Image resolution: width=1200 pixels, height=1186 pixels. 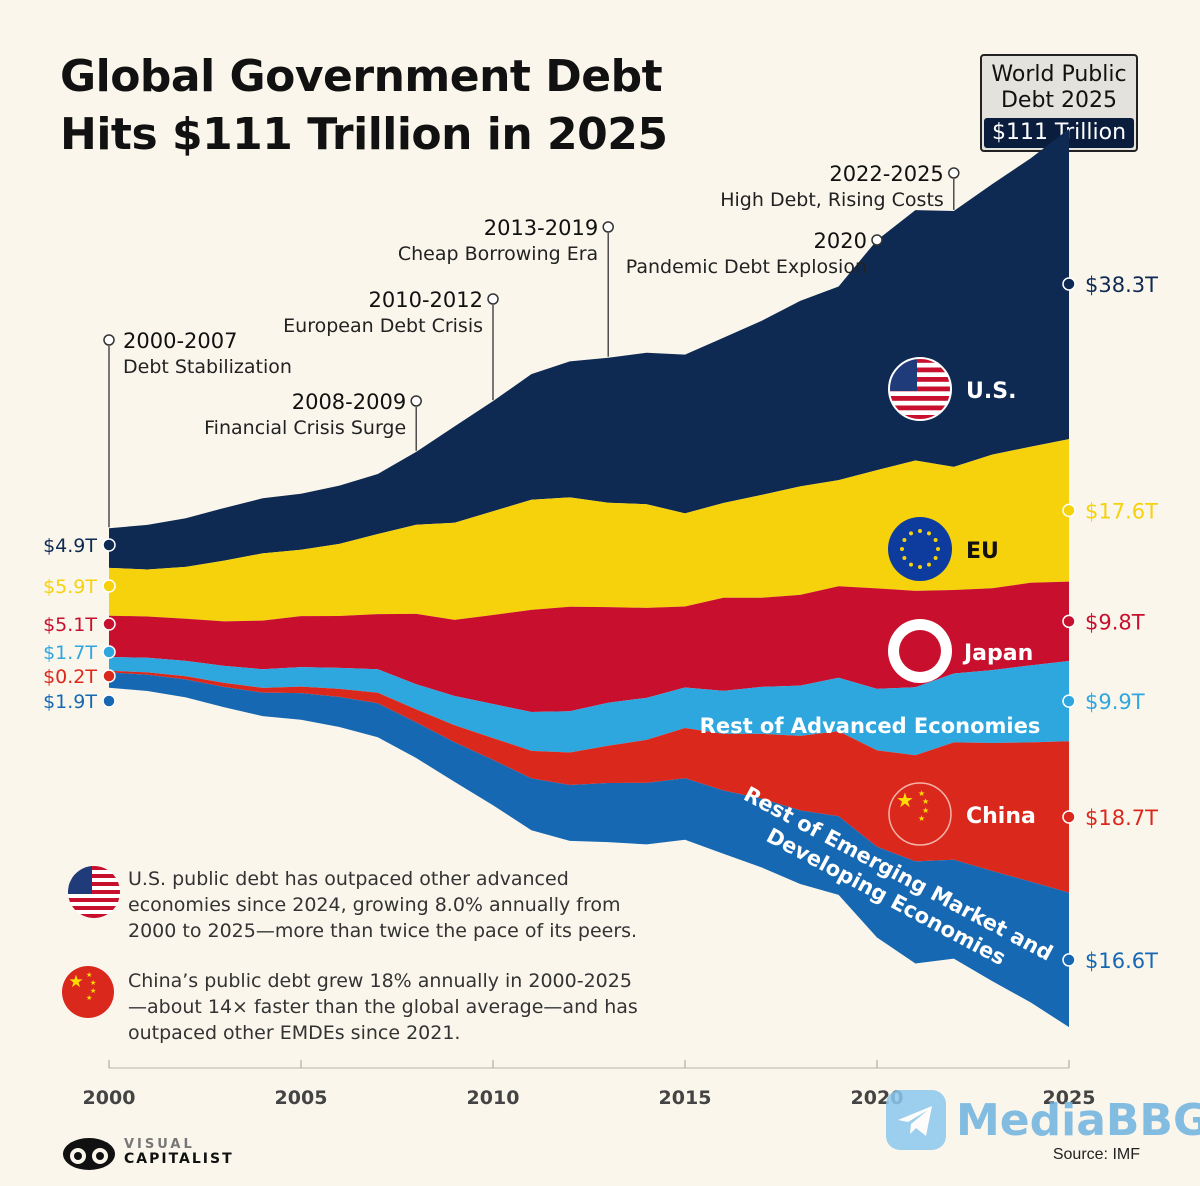 What do you see at coordinates (589, 1084) in the screenshot?
I see `x-axis: 2000 2005 2010 2015 2020 2025` at bounding box center [589, 1084].